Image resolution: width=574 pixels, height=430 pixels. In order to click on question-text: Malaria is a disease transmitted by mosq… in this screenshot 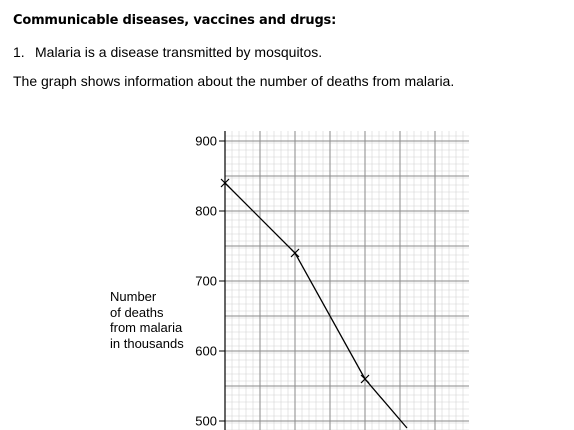, I will do `click(179, 52)`.